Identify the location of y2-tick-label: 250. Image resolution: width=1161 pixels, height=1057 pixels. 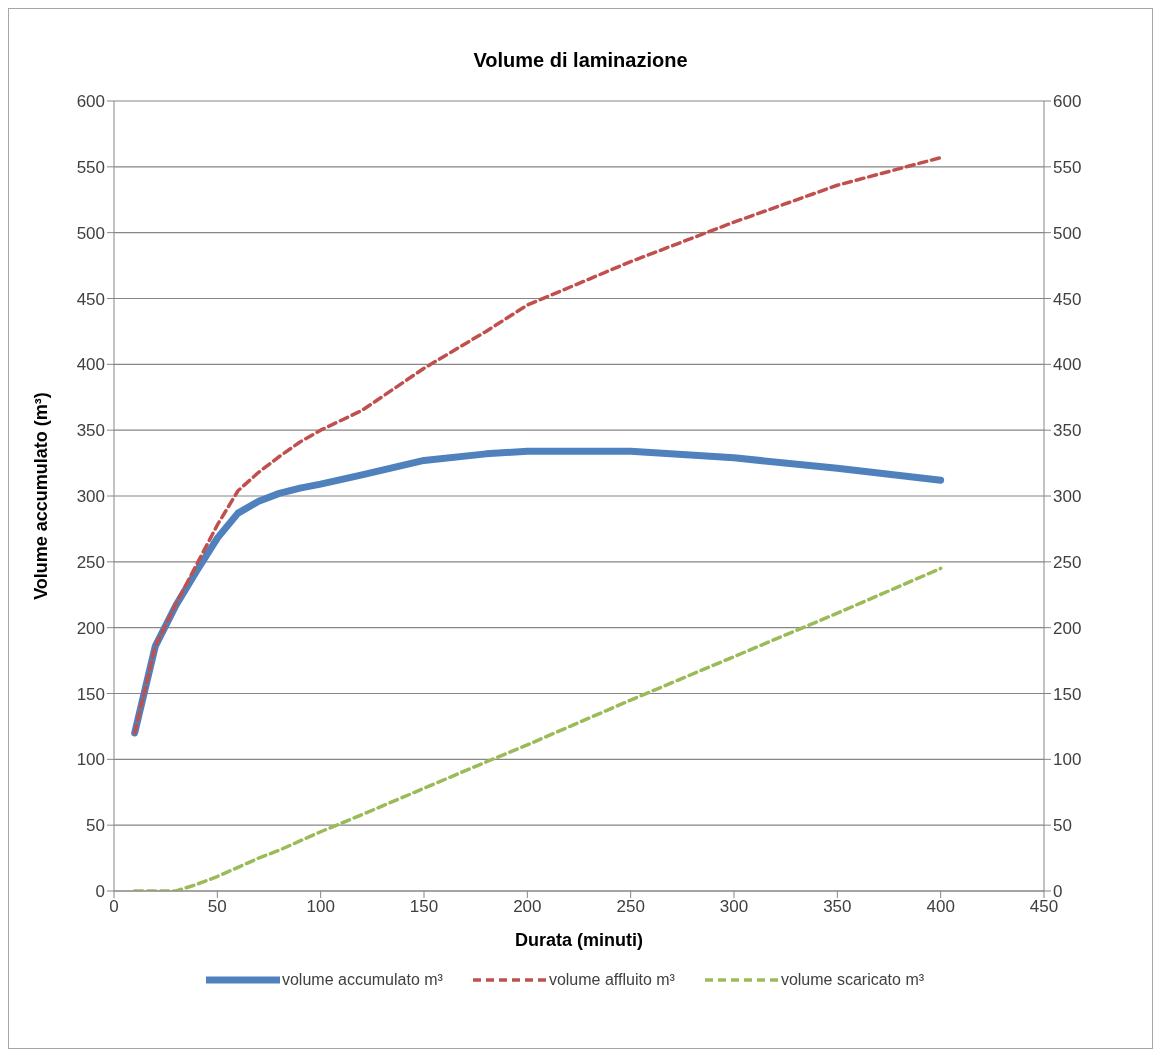
(1067, 562).